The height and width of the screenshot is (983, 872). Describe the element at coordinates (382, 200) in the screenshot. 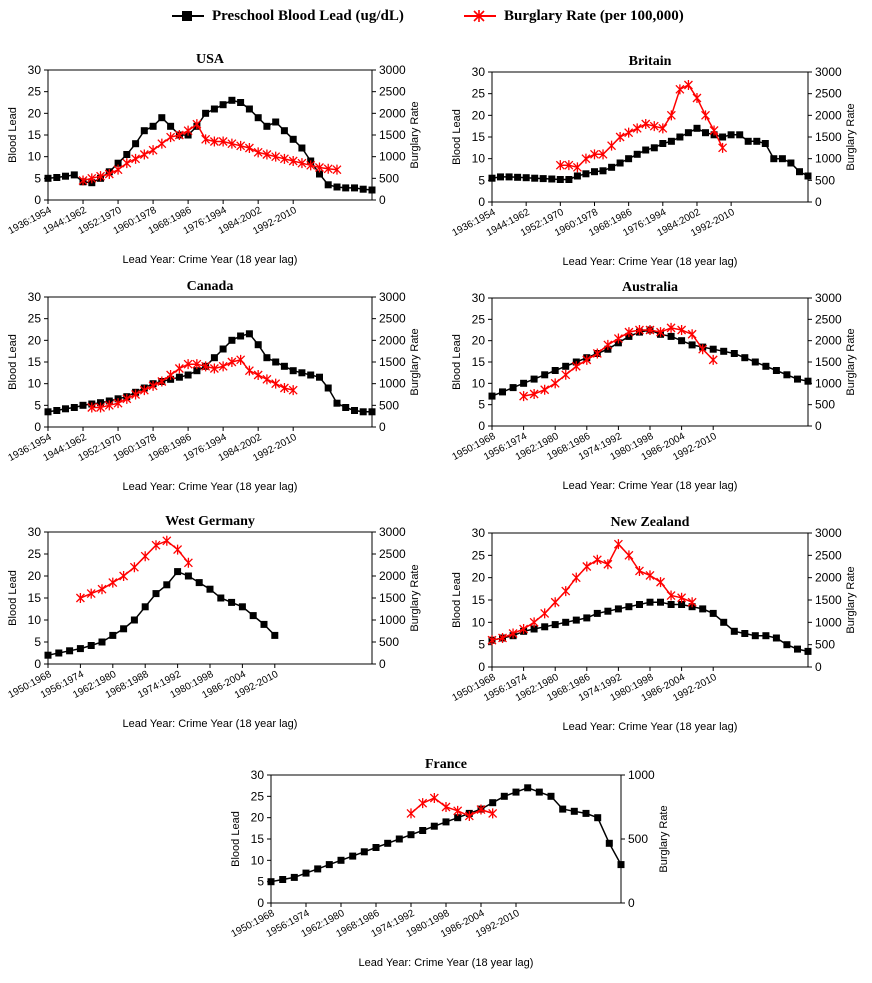

I see `y2-tick-label: 0` at that location.